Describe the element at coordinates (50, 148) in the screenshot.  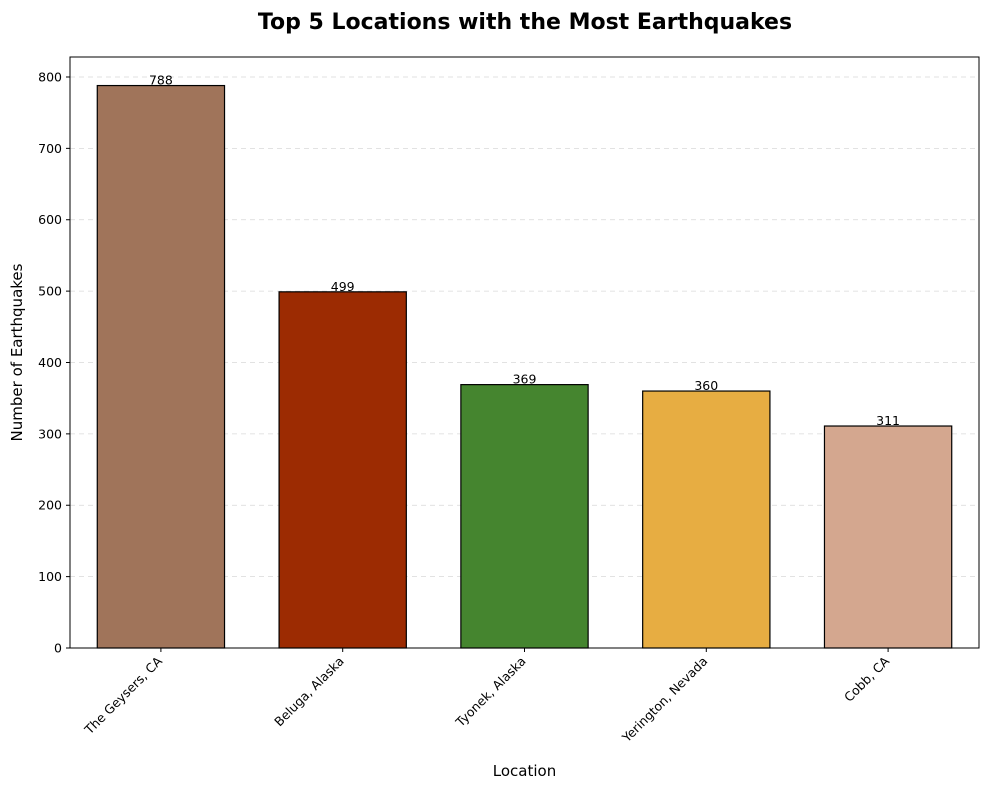
I see `y-tick-label-7: 700` at that location.